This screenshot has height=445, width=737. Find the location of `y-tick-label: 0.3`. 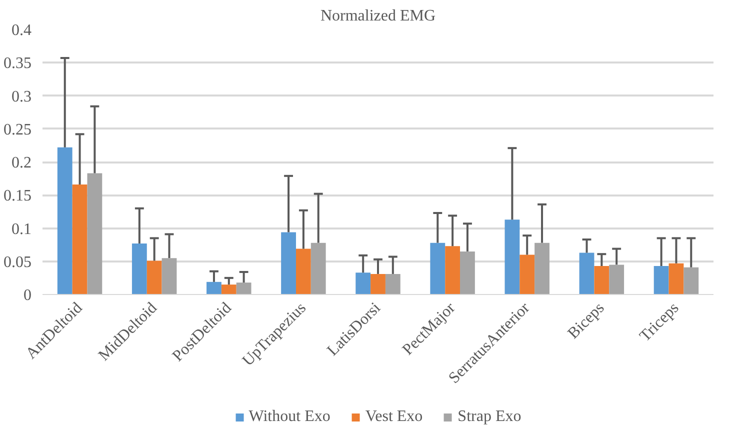

y-tick-label: 0.3 is located at coordinates (22, 97).